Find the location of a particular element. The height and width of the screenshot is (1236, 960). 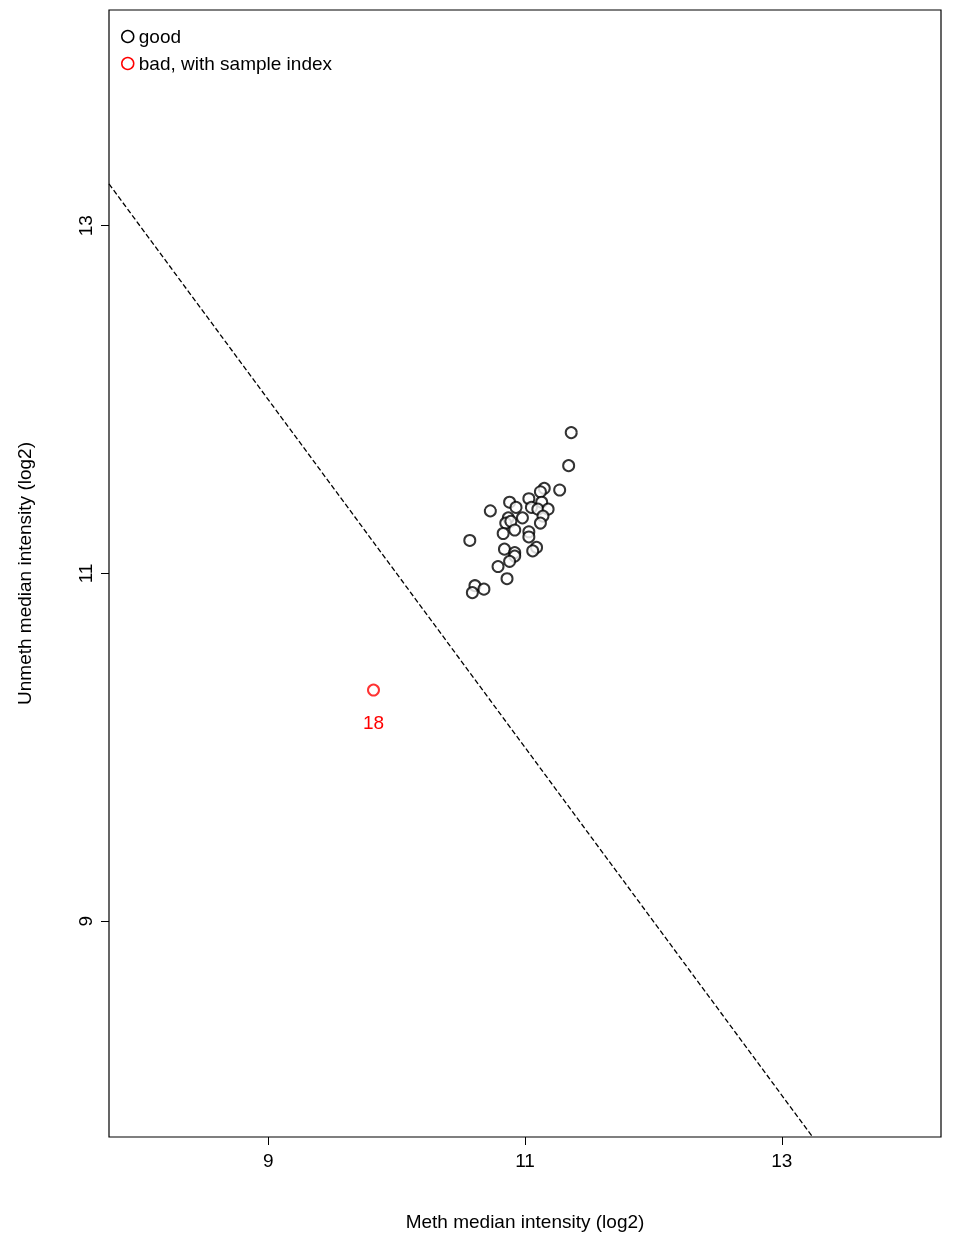

legend-label: bad, with sample index is located at coordinates (235, 63).